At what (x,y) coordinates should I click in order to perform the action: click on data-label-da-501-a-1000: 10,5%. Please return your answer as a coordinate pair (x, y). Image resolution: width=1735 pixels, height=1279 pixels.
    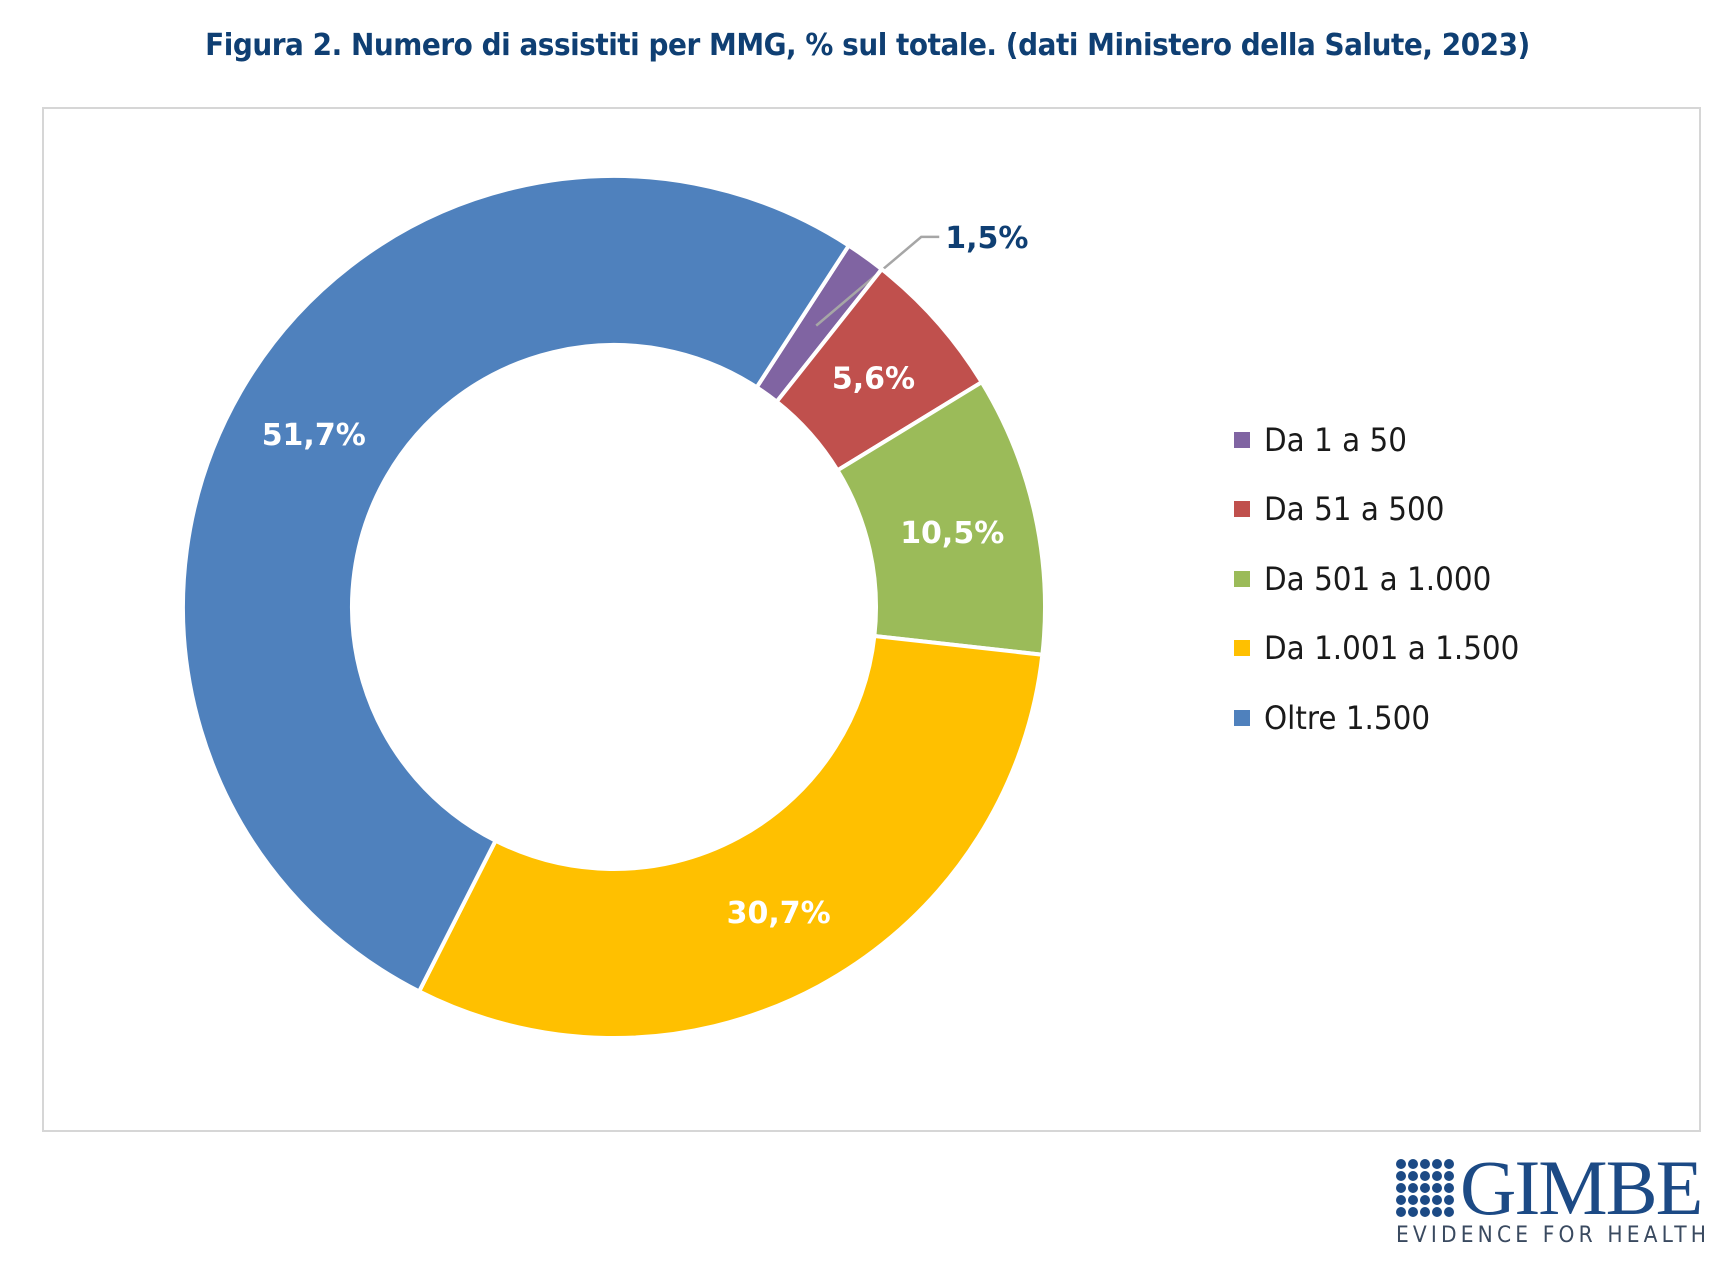
    Looking at the image, I should click on (952, 533).